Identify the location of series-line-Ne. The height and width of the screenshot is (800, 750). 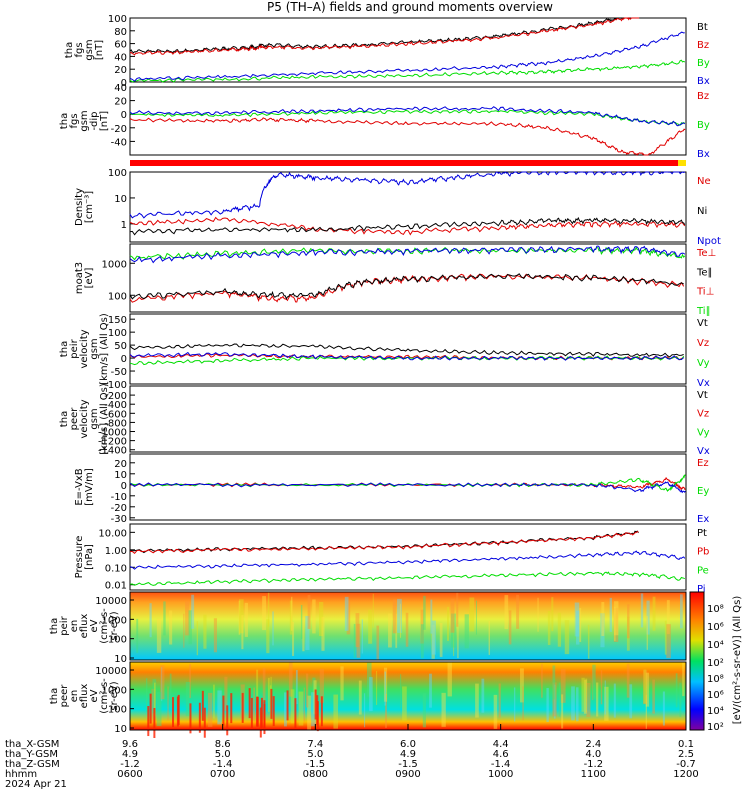
(407, 226).